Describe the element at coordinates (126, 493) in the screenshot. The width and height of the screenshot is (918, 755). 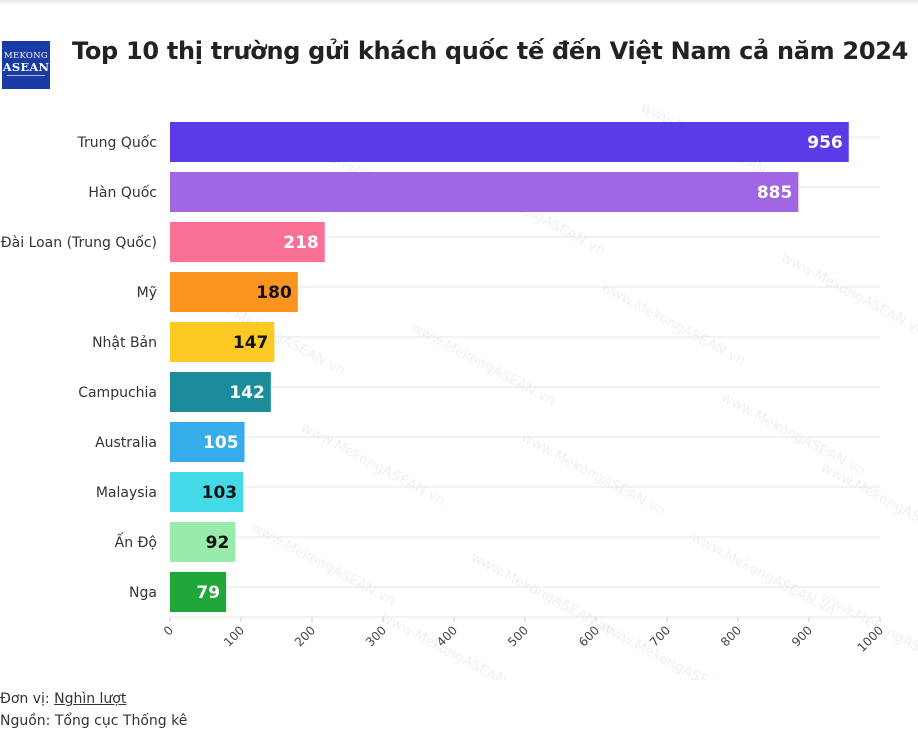
I see `category-label: Malaysia` at that location.